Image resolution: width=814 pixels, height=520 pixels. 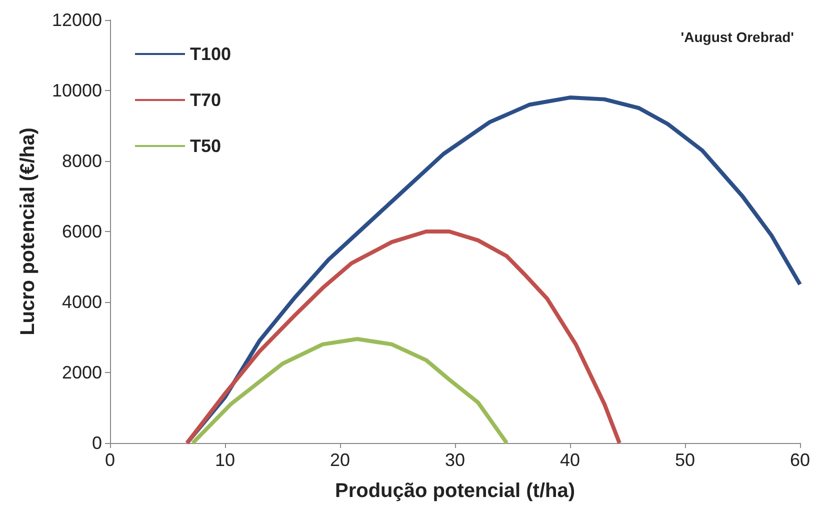 What do you see at coordinates (82, 372) in the screenshot?
I see `y-tick-label: 2000` at bounding box center [82, 372].